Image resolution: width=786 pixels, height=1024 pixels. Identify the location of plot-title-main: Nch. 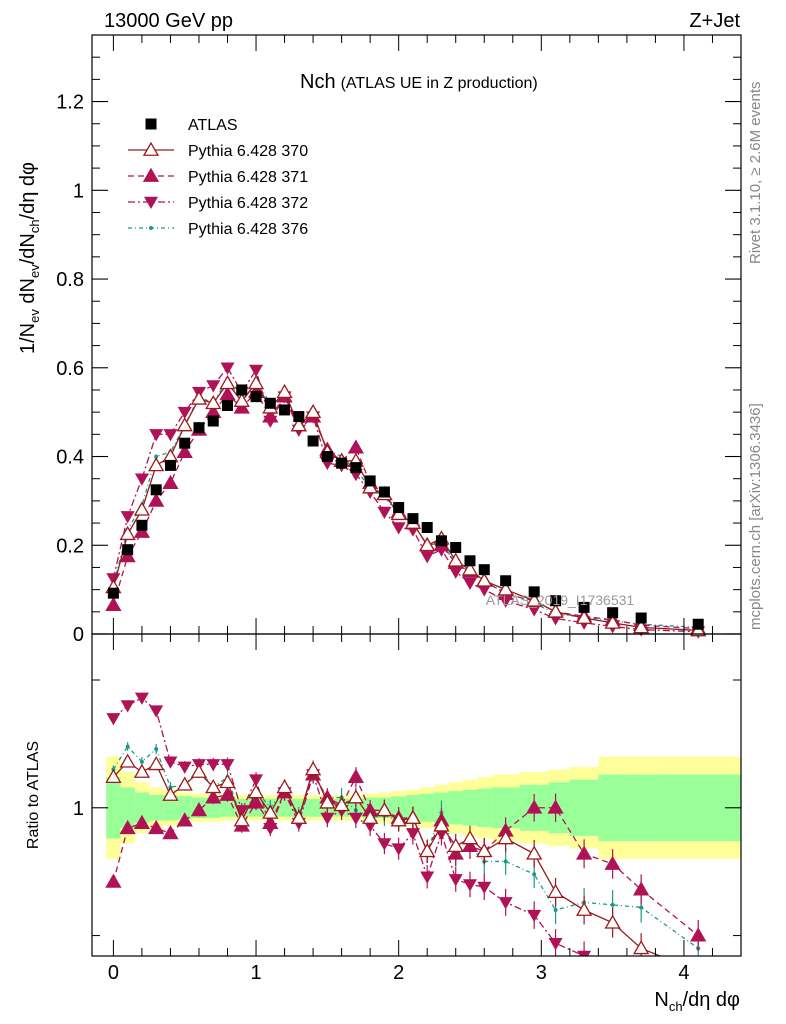
(318, 82).